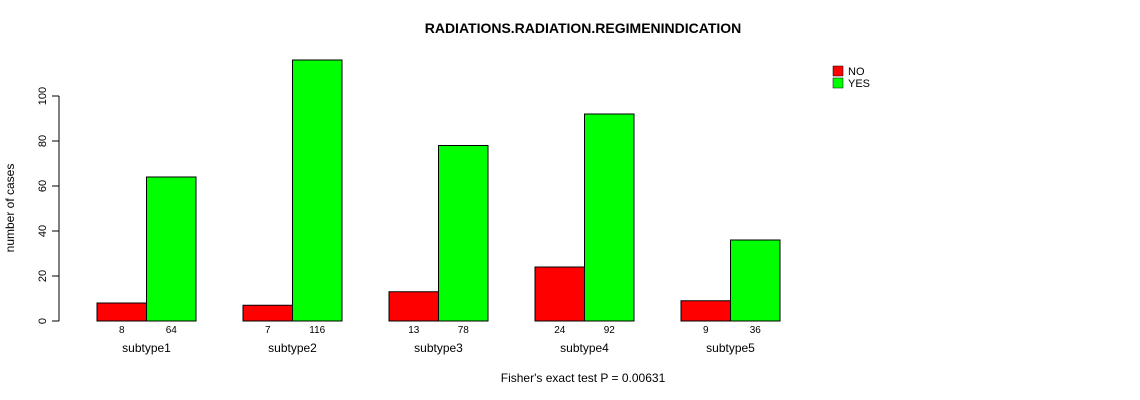 The image size is (1140, 400). I want to click on chart-title: RADIATIONS.RADIATION.REGIMENINDICATION, so click(583, 28).